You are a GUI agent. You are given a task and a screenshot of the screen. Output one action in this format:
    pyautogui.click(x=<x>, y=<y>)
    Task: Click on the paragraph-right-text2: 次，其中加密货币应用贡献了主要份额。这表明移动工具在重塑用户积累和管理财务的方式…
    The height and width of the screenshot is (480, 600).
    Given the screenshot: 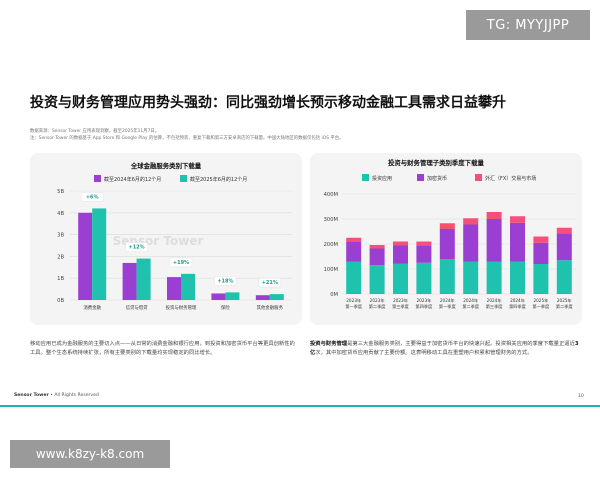 What is the action you would take?
    pyautogui.click(x=424, y=353)
    